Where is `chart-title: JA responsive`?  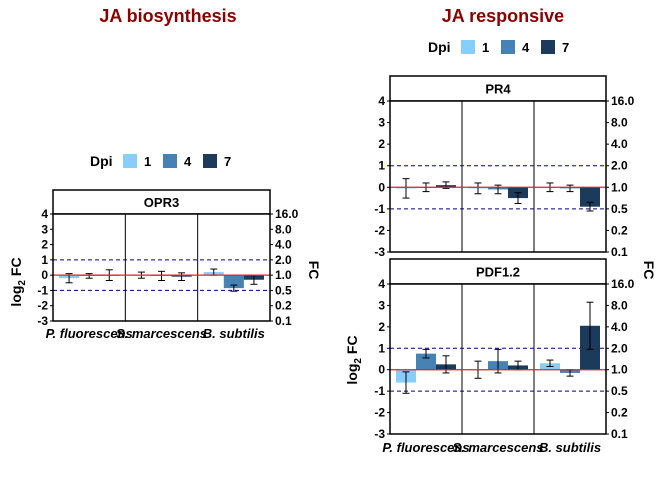 chart-title: JA responsive is located at coordinates (503, 16).